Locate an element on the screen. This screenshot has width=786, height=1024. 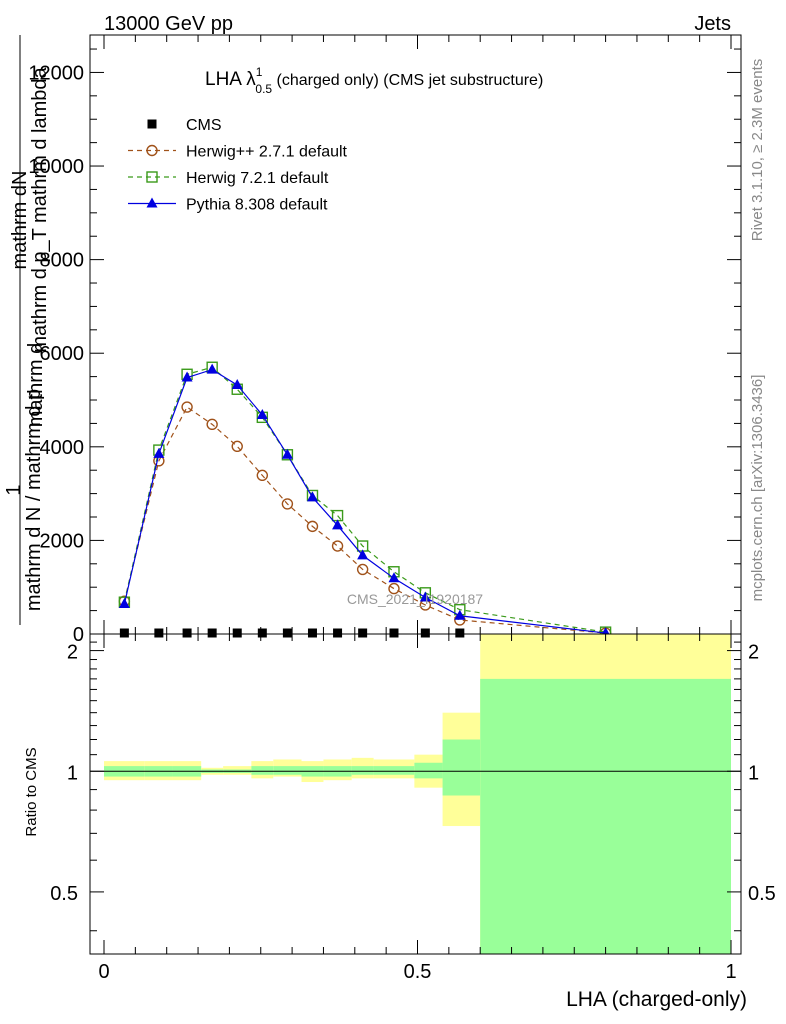
legend-label: CMS is located at coordinates (204, 125).